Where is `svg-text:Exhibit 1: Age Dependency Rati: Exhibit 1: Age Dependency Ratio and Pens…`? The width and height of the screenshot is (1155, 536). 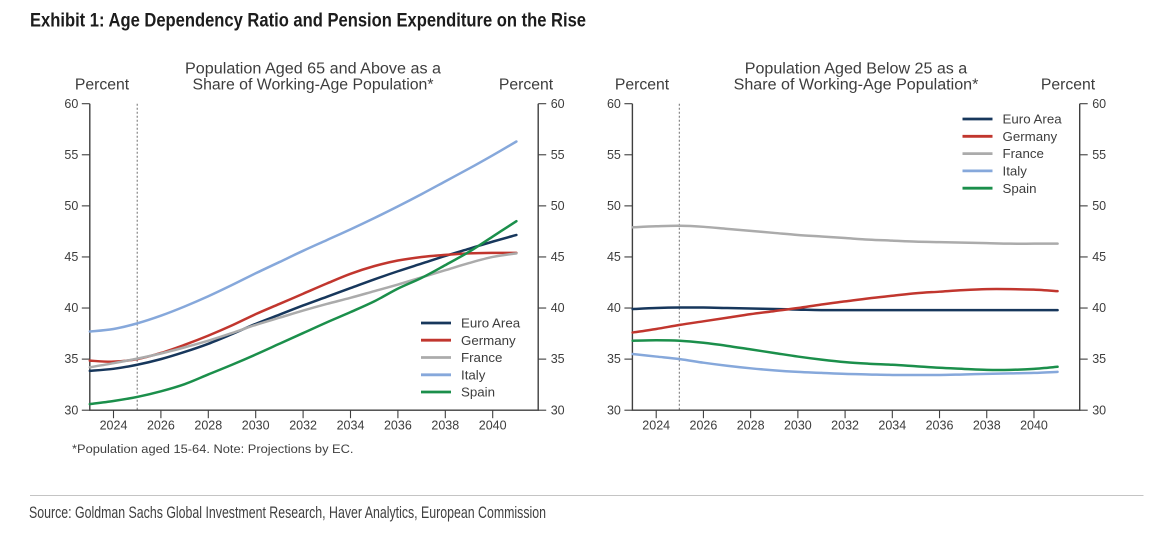 svg-text:Exhibit 1: Age Dependency Rati: Exhibit 1: Age Dependency Ratio and Pens… is located at coordinates (308, 21).